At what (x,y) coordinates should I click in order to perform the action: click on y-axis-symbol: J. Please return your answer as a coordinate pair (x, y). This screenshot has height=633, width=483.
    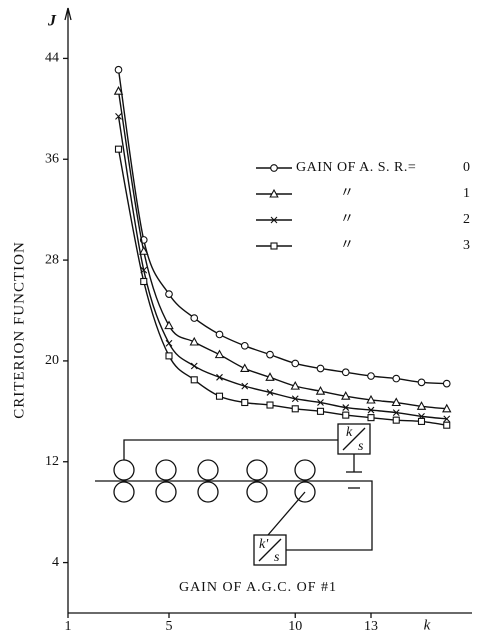
    Looking at the image, I should click on (52, 21).